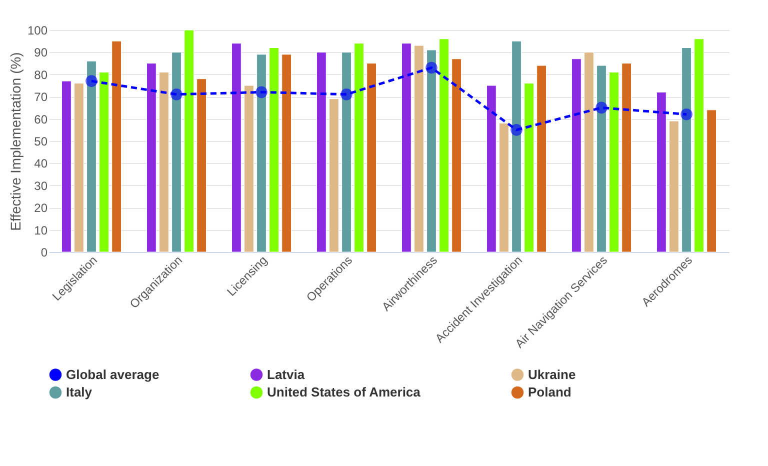 This screenshot has height=466, width=768. I want to click on legend-label: Latvia, so click(286, 374).